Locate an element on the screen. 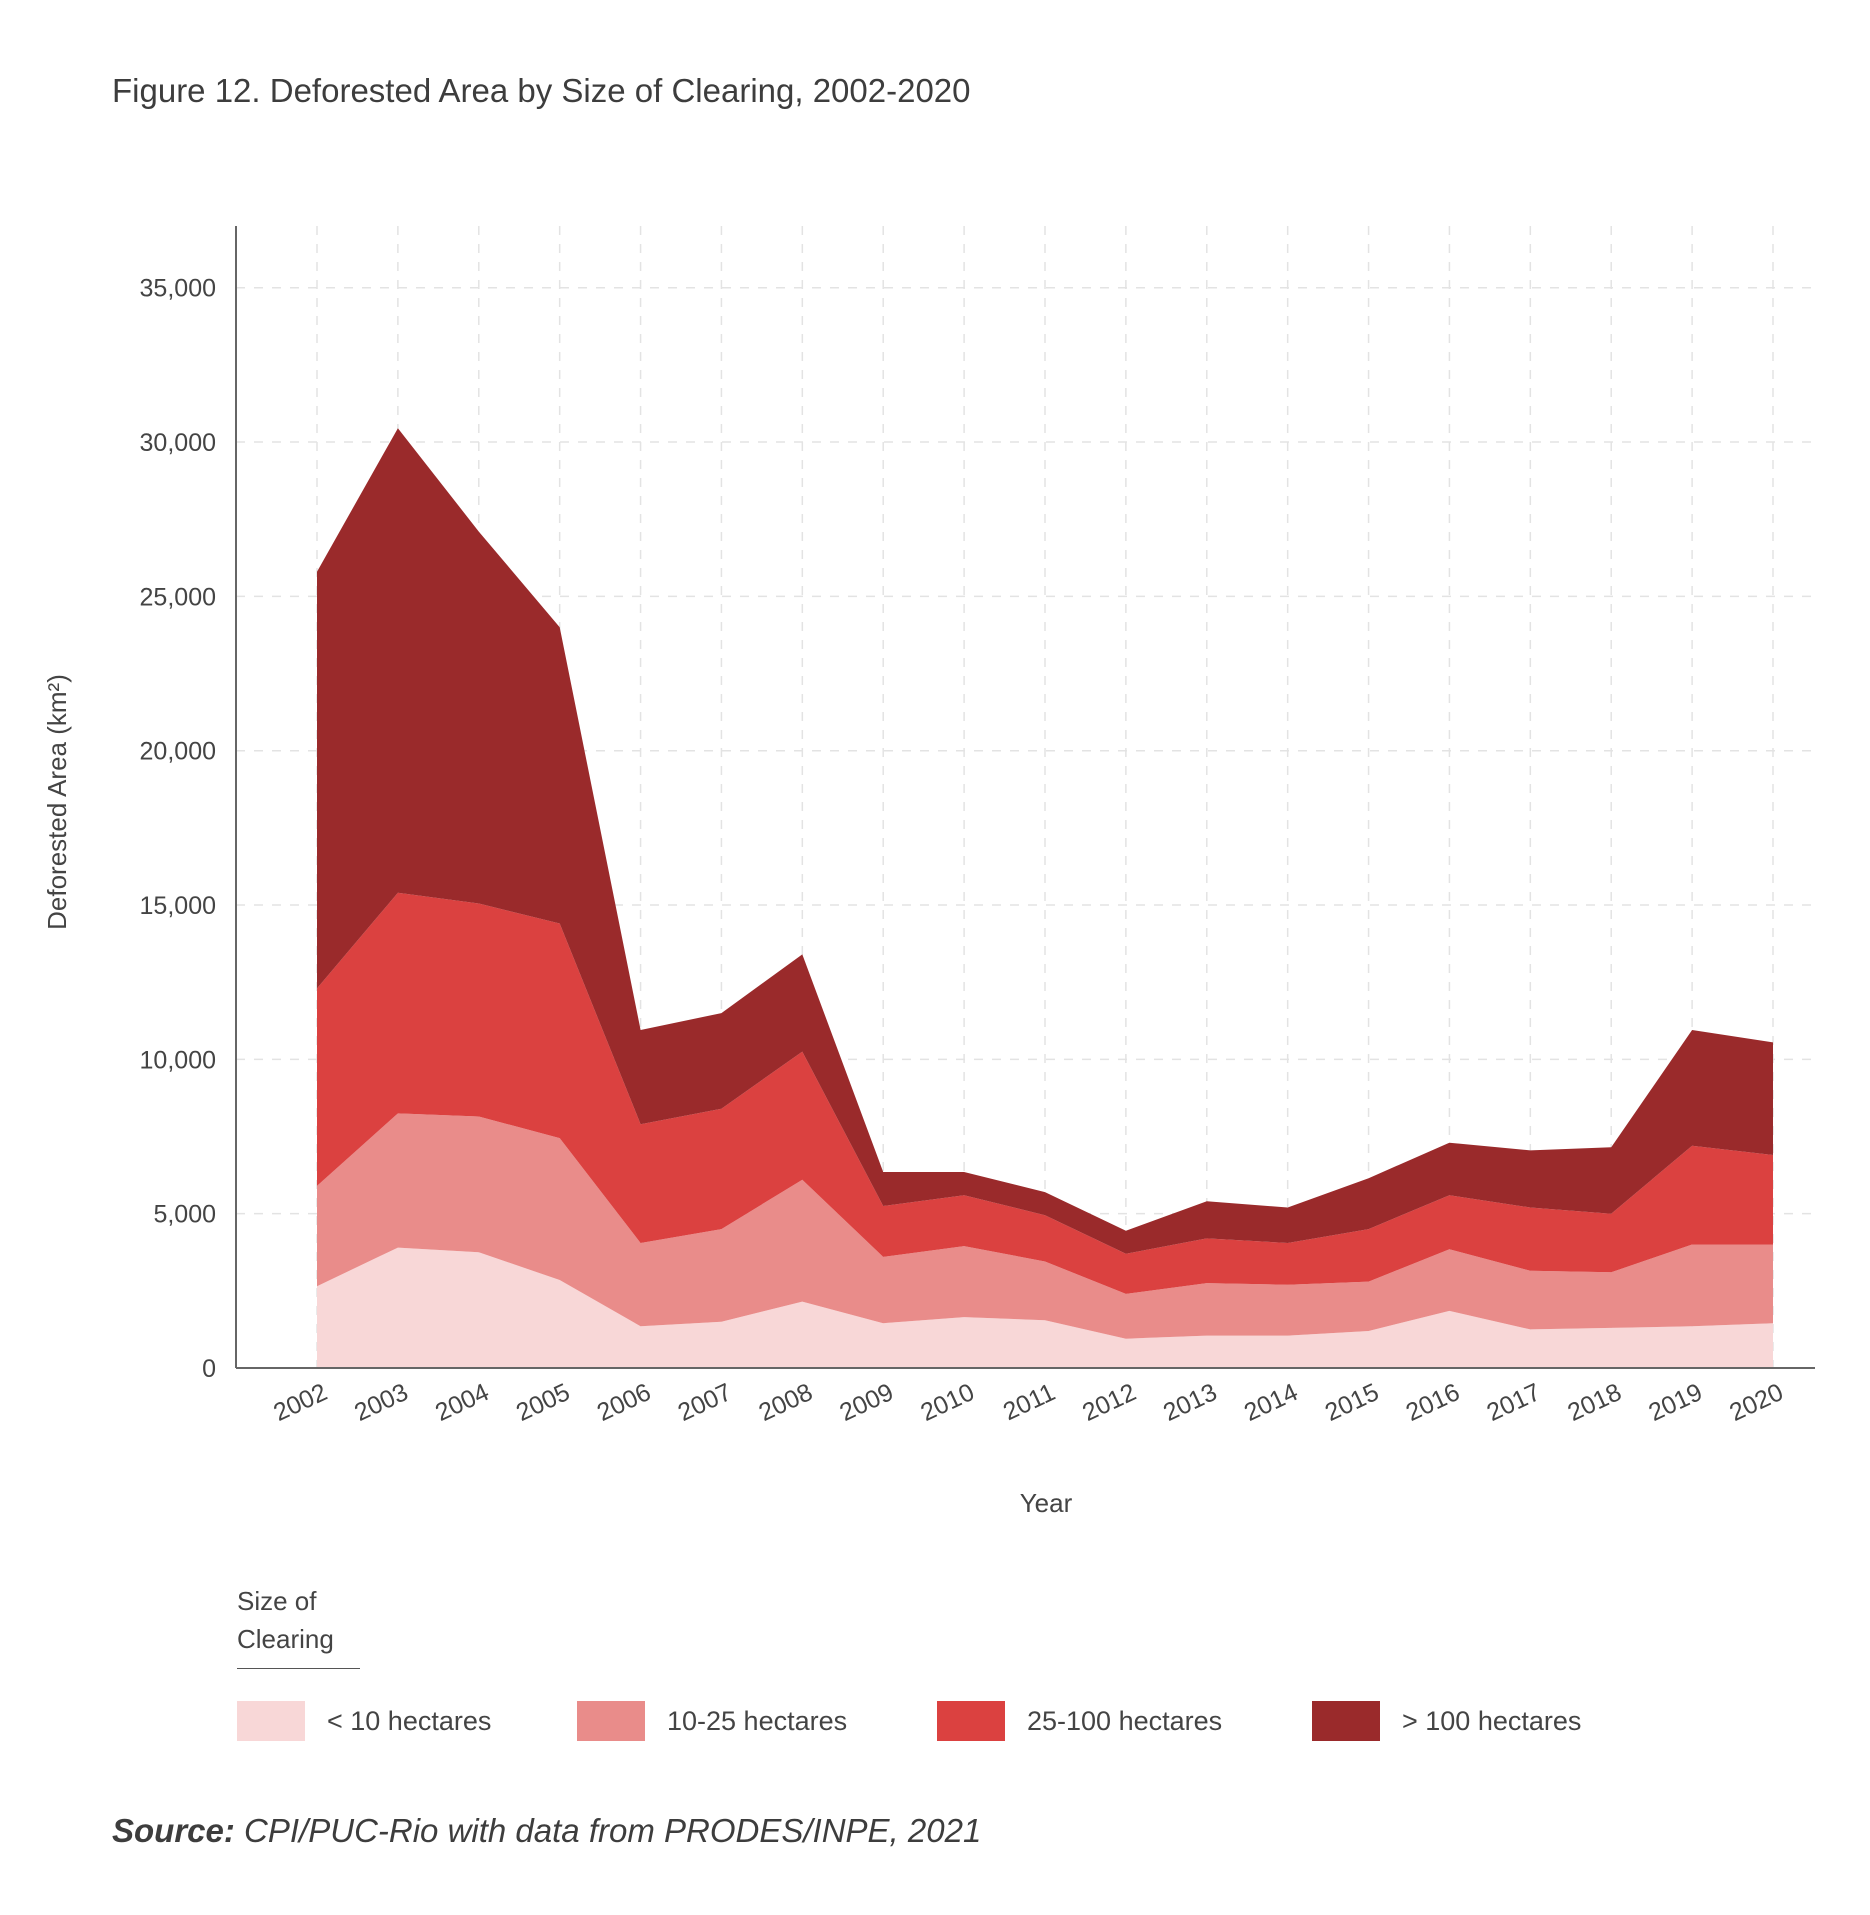 This screenshot has width=1870, height=1915. x-tick-label: 2011 is located at coordinates (1029, 1402).